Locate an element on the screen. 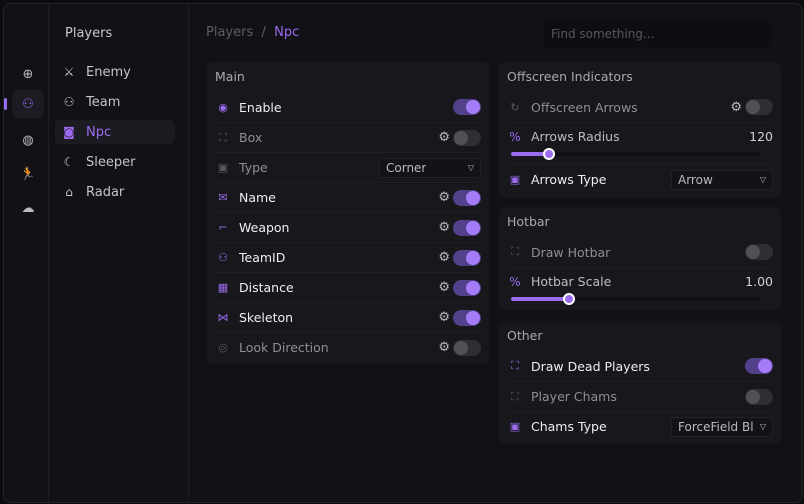  setting-look-direction: ◎ Look Direction ⚙ is located at coordinates (348, 347).